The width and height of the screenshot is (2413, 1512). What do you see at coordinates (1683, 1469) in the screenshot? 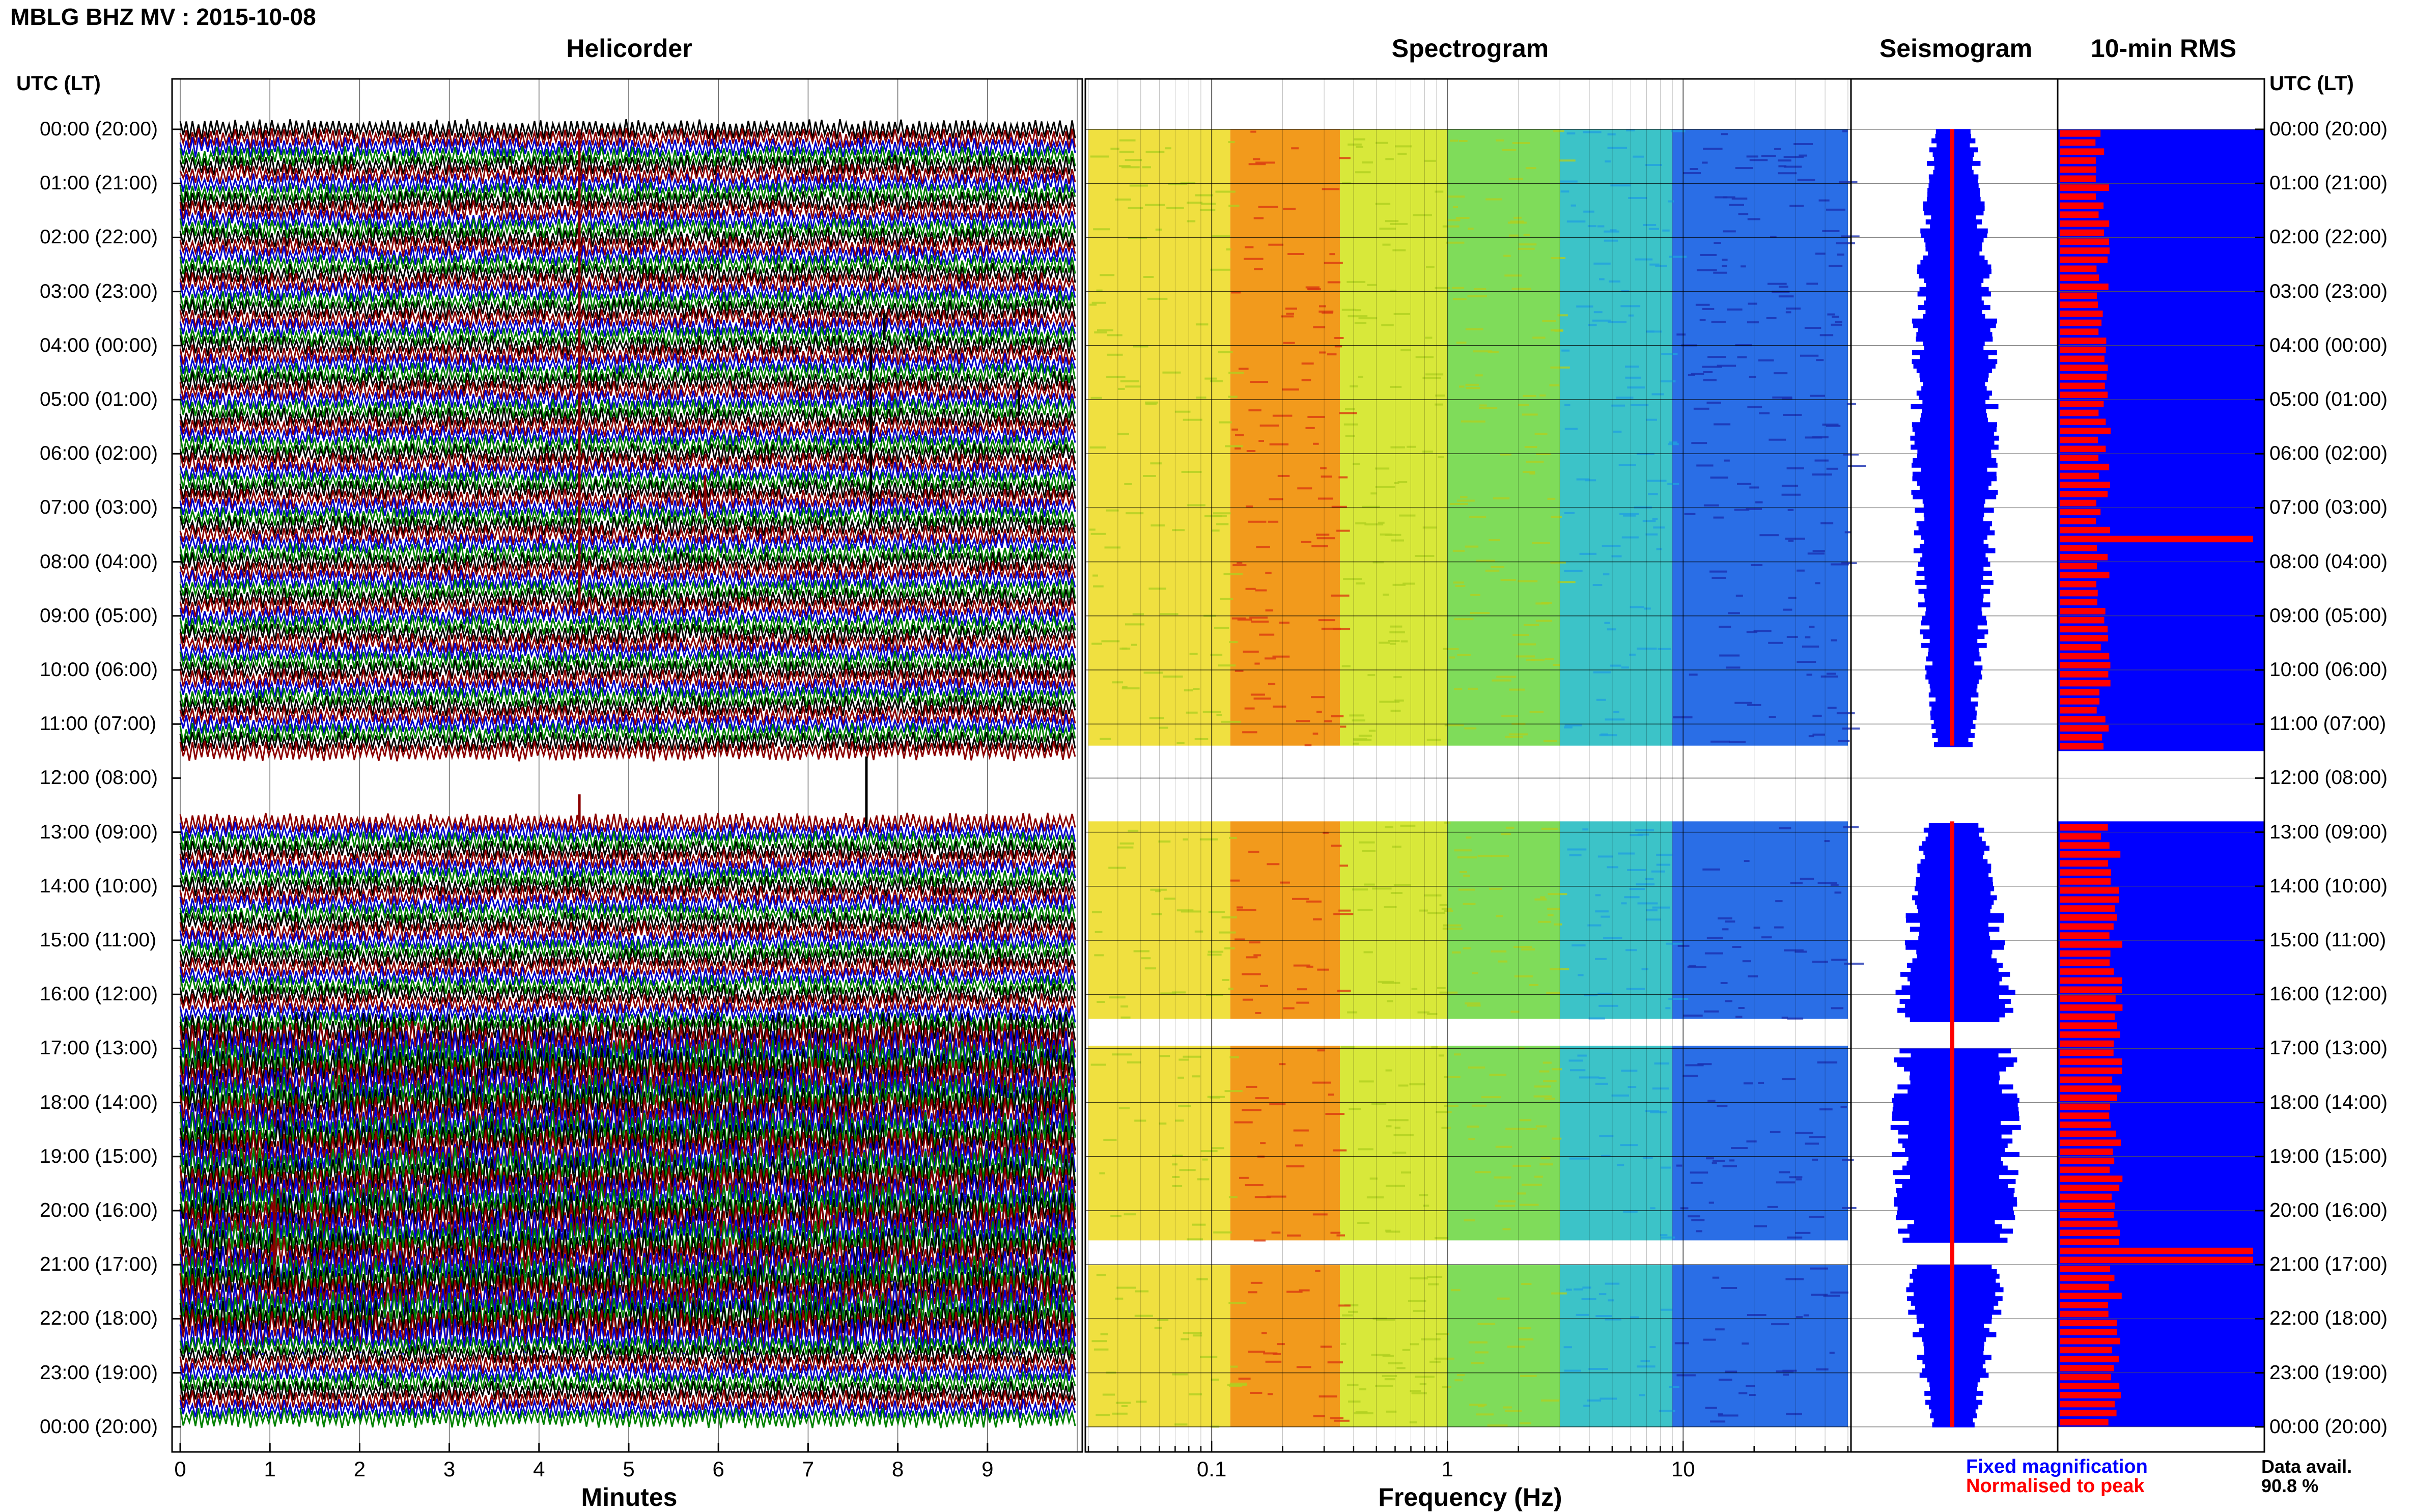
I see `spectrogram-x-tick: 10` at bounding box center [1683, 1469].